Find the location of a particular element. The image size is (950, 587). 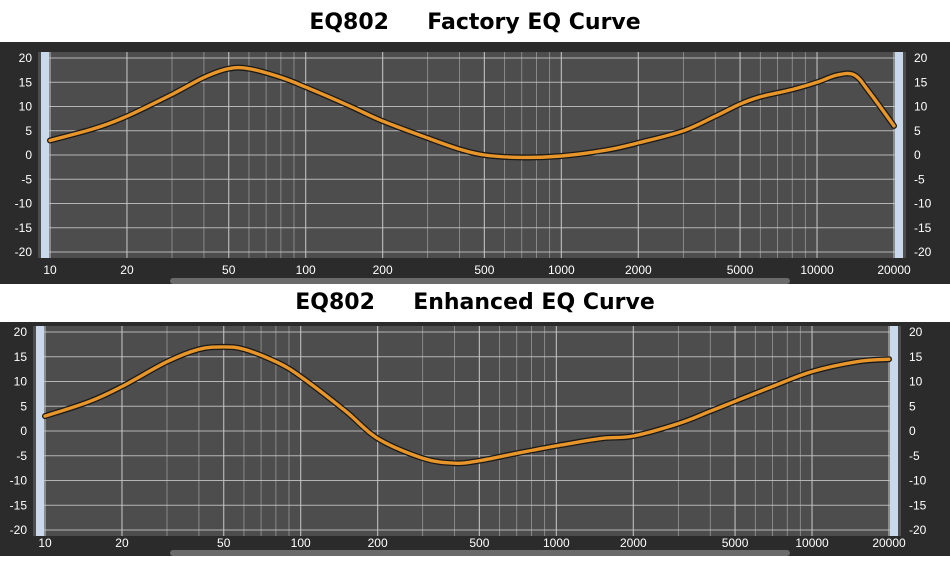

x-tick-label: 5000 is located at coordinates (740, 270).